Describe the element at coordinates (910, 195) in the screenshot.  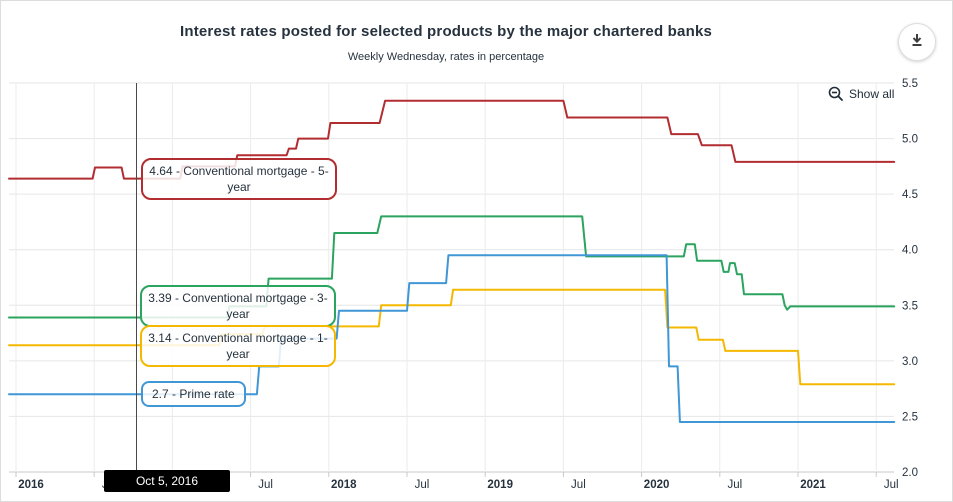
I see `y-axis-label: 4.5` at that location.